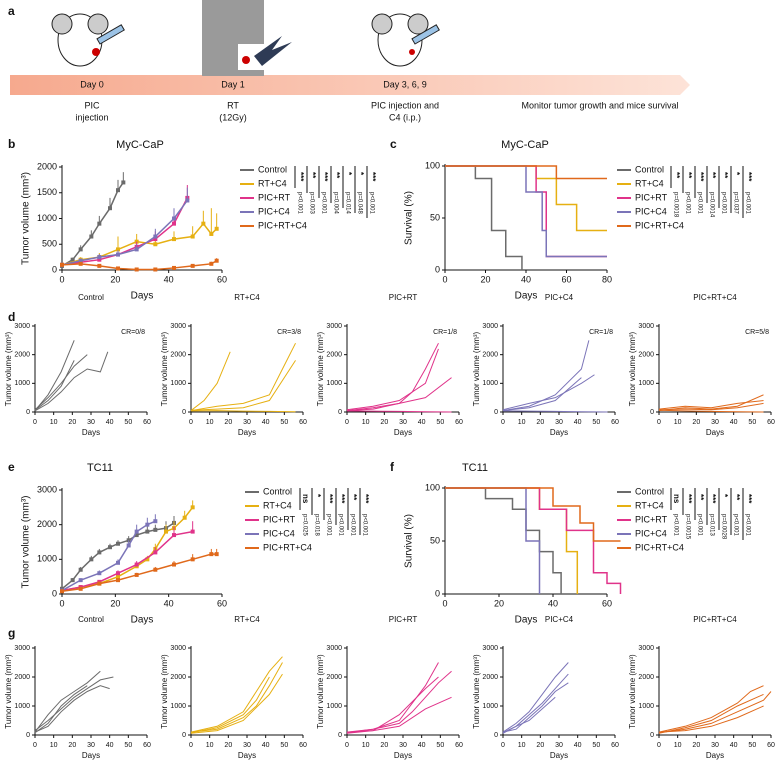 Image resolution: width=777 pixels, height=769 pixels. I want to click on mouse-icon, so click(405, 40).